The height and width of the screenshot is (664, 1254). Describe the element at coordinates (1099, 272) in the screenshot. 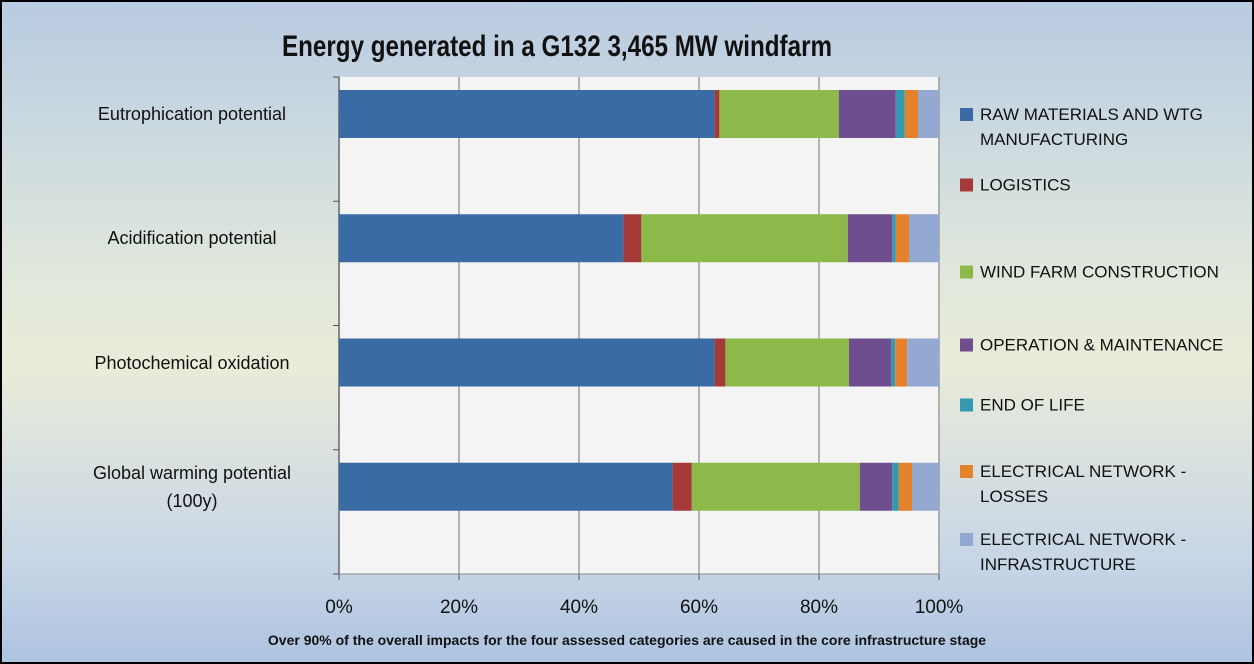

I see `legend-label: WIND FARM CONSTRUCTION` at that location.